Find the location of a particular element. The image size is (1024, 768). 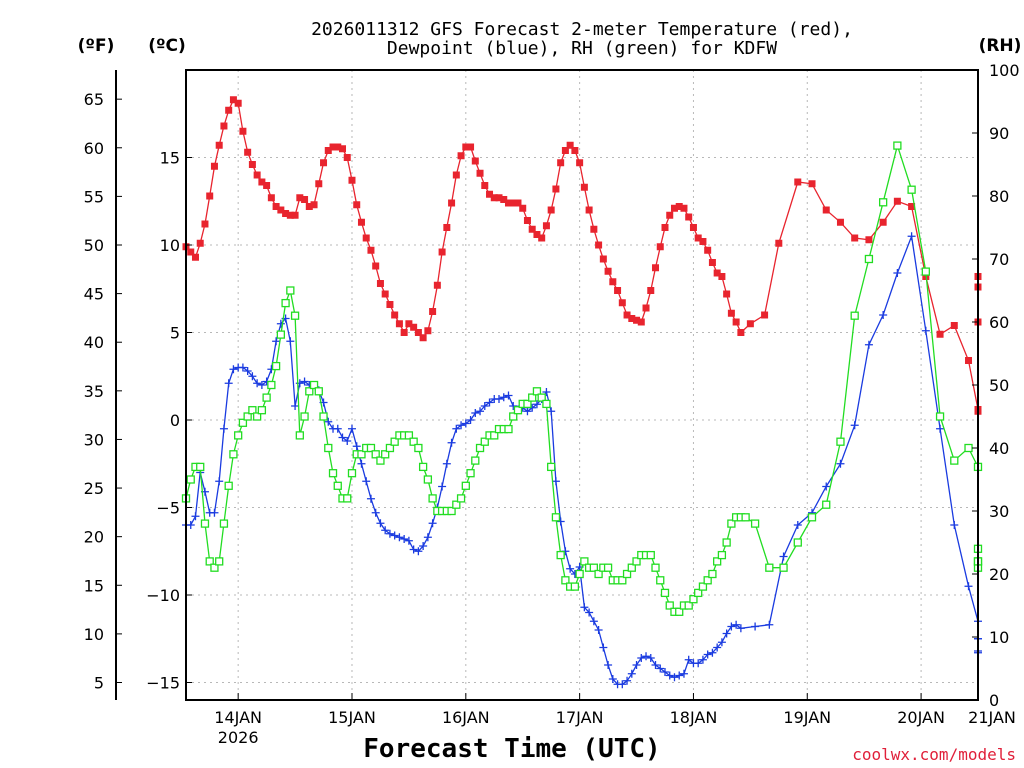

fahrenheit-tick-label: 55 is located at coordinates (94, 196).